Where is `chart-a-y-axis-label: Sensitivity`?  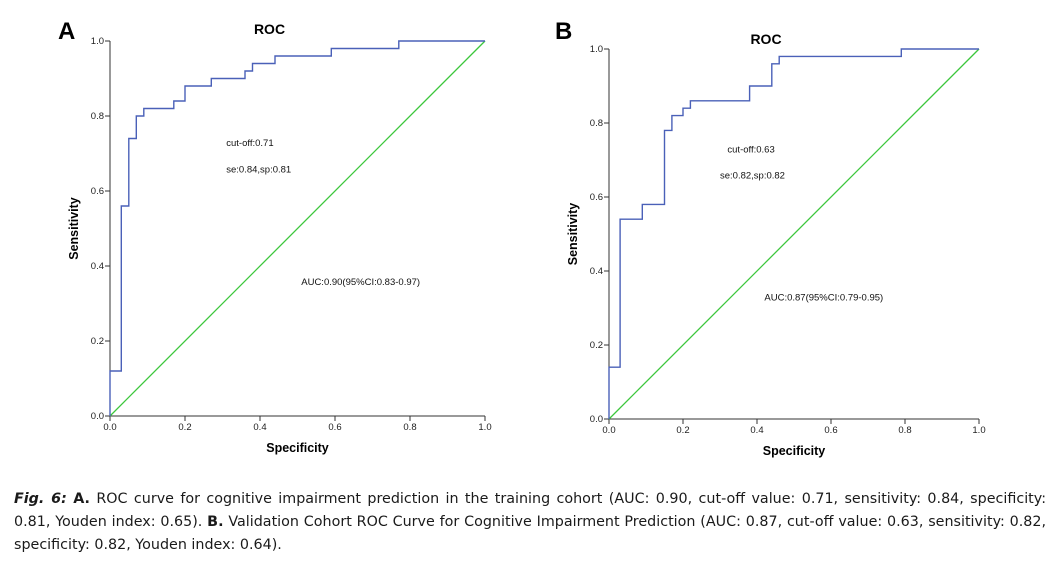
chart-a-y-axis-label: Sensitivity is located at coordinates (74, 228).